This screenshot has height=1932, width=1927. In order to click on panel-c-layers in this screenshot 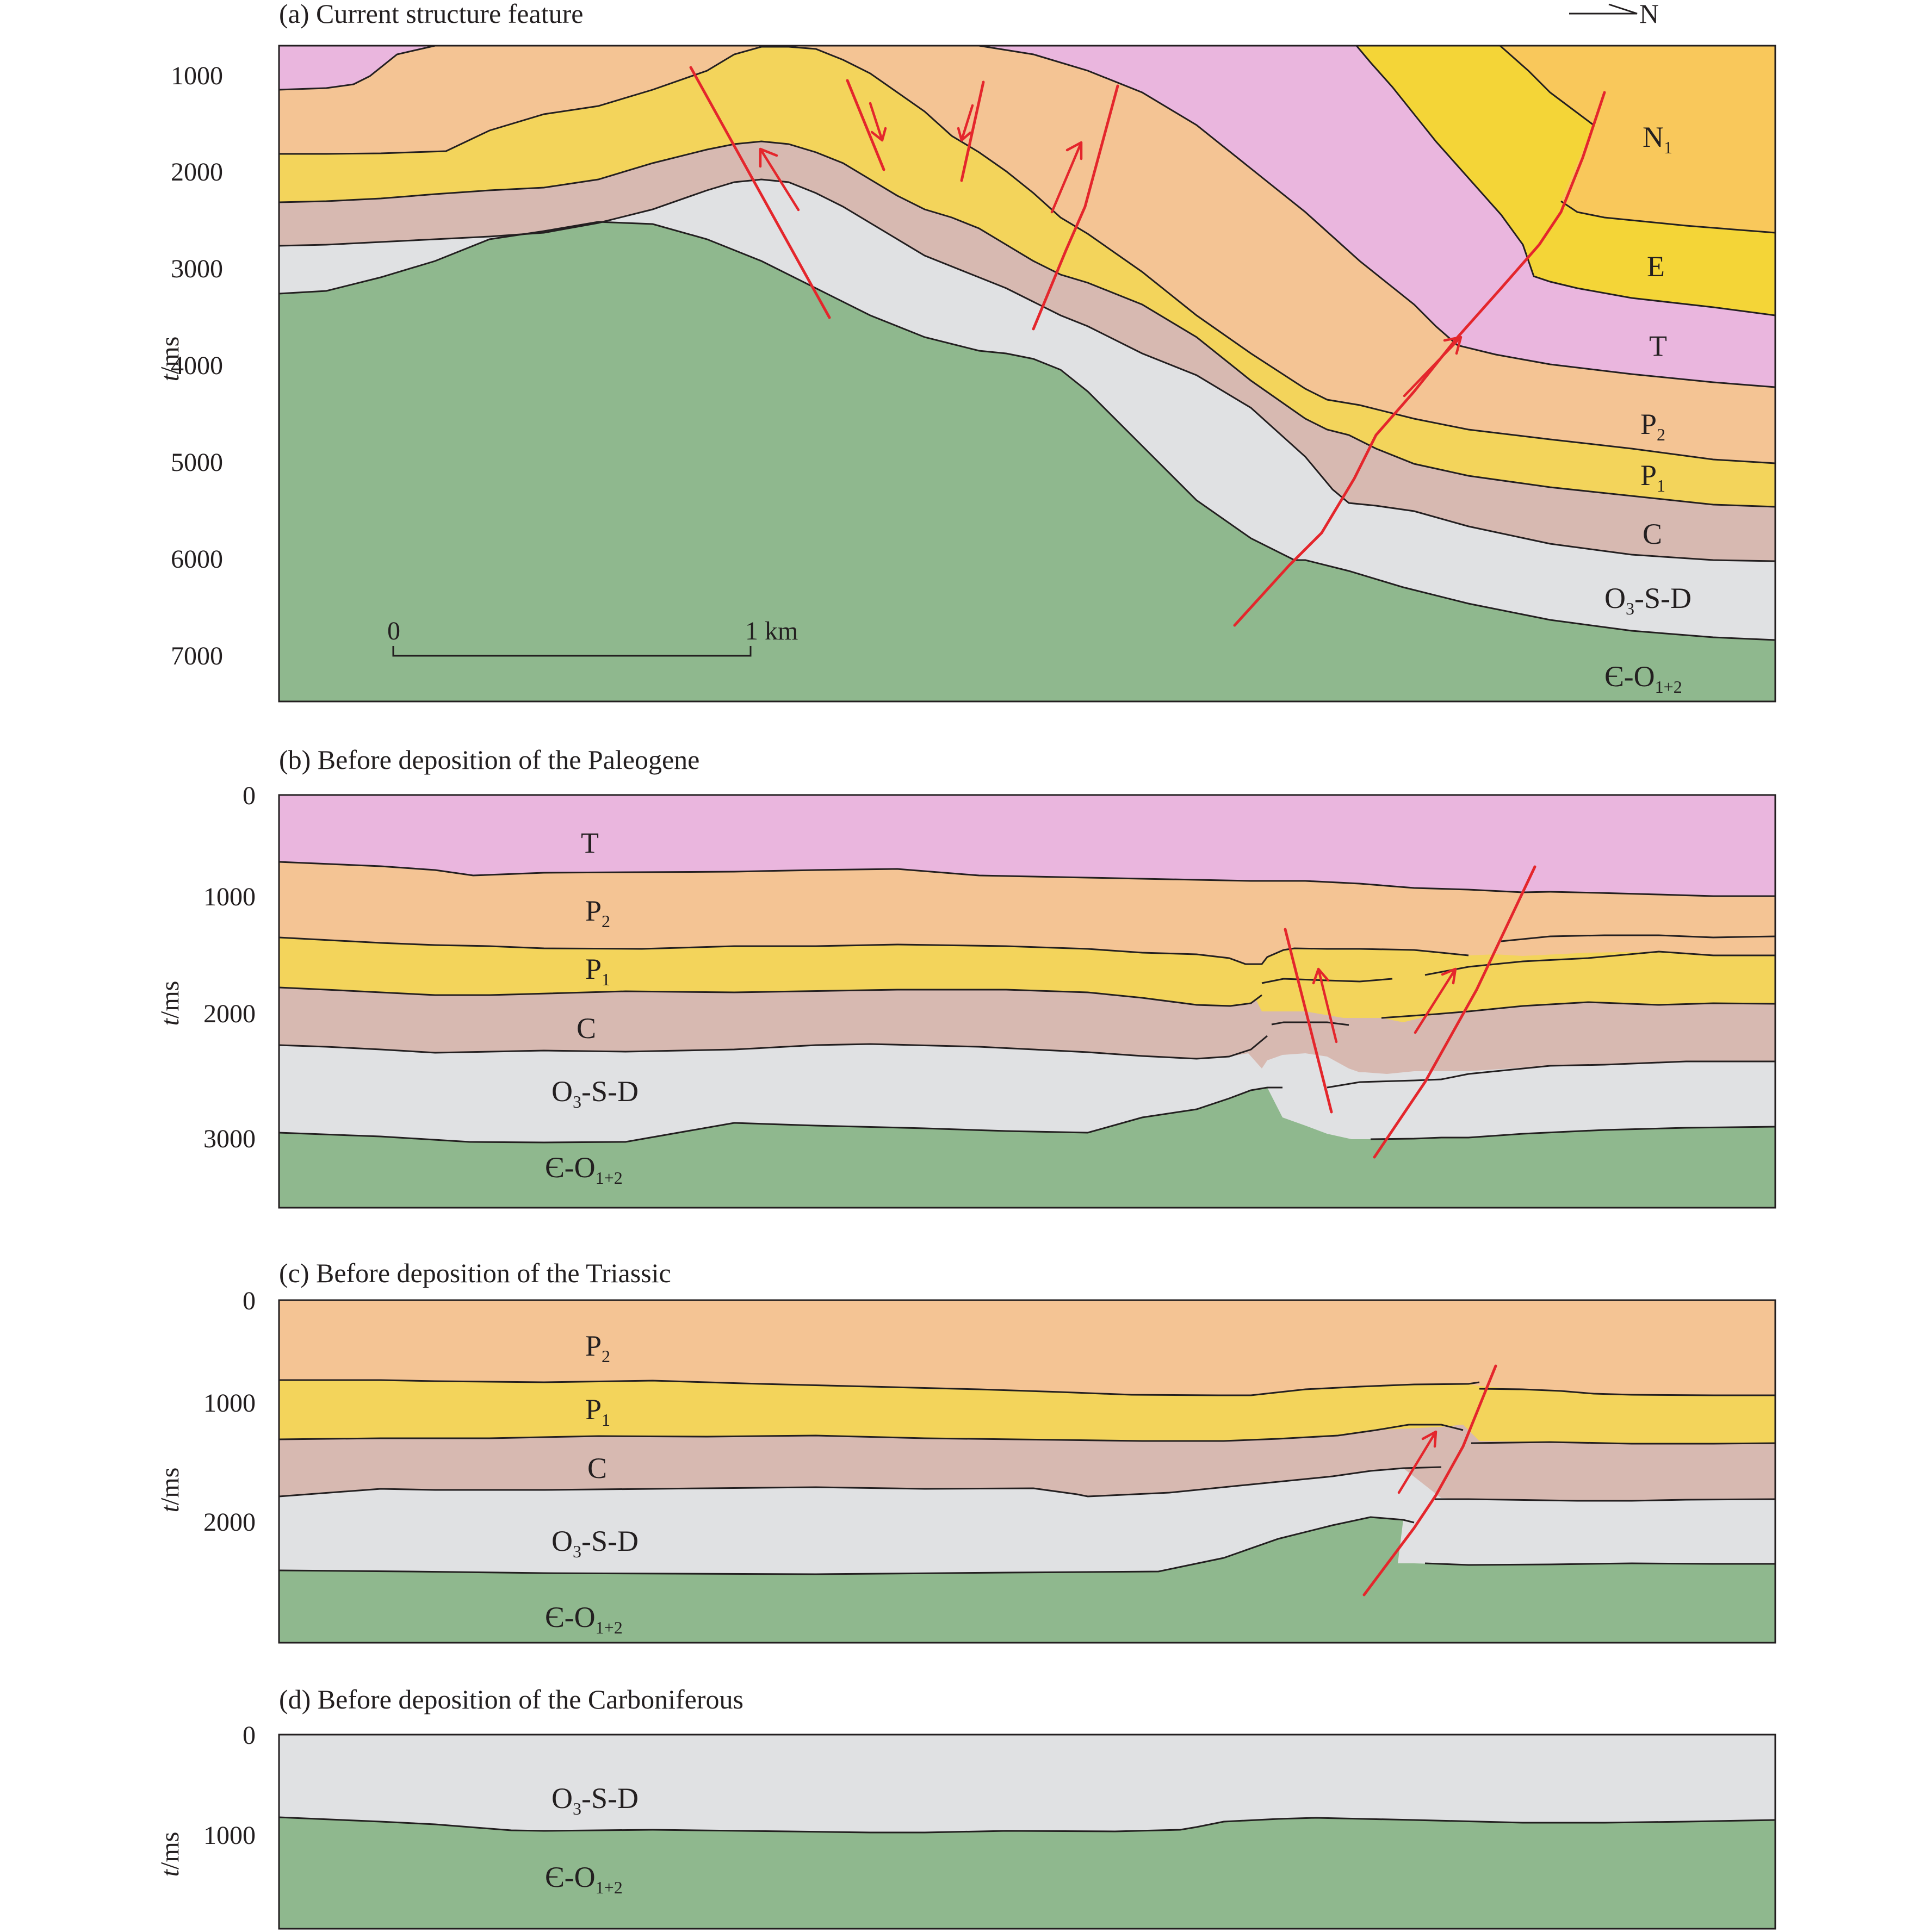, I will do `click(1027, 1471)`.